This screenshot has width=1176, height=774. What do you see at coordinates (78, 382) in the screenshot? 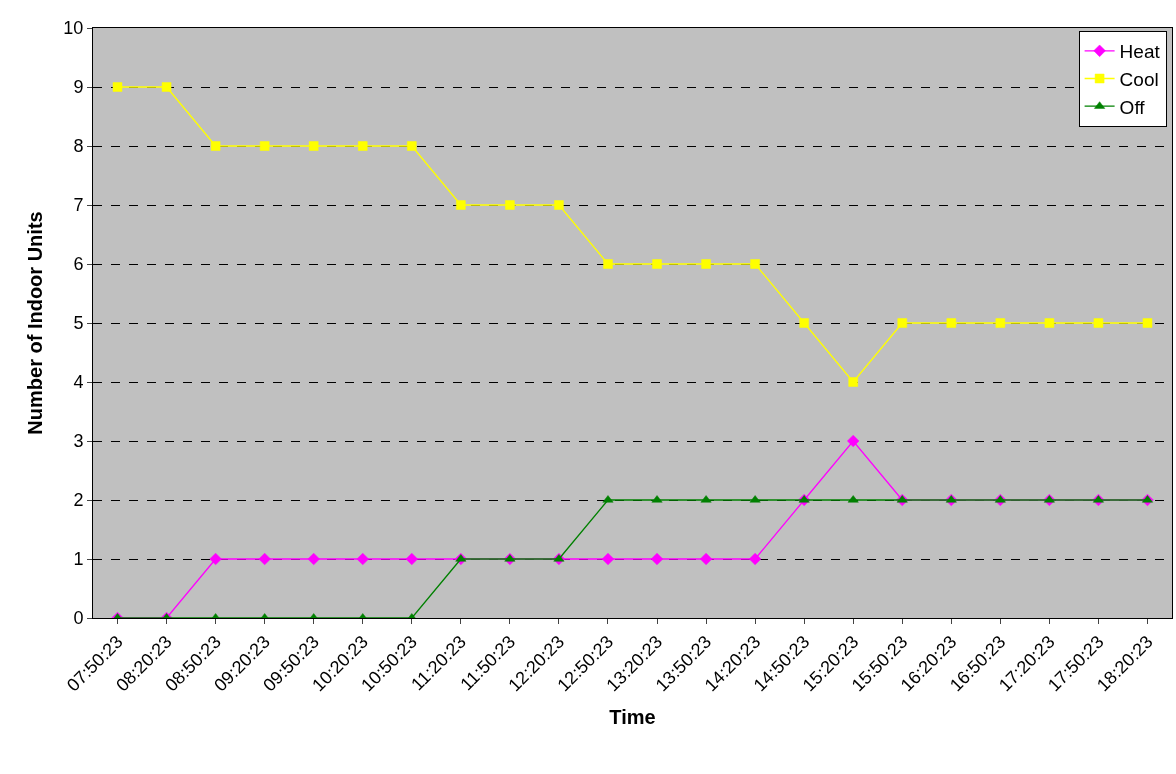
I see `y-tick-label: 4` at bounding box center [78, 382].